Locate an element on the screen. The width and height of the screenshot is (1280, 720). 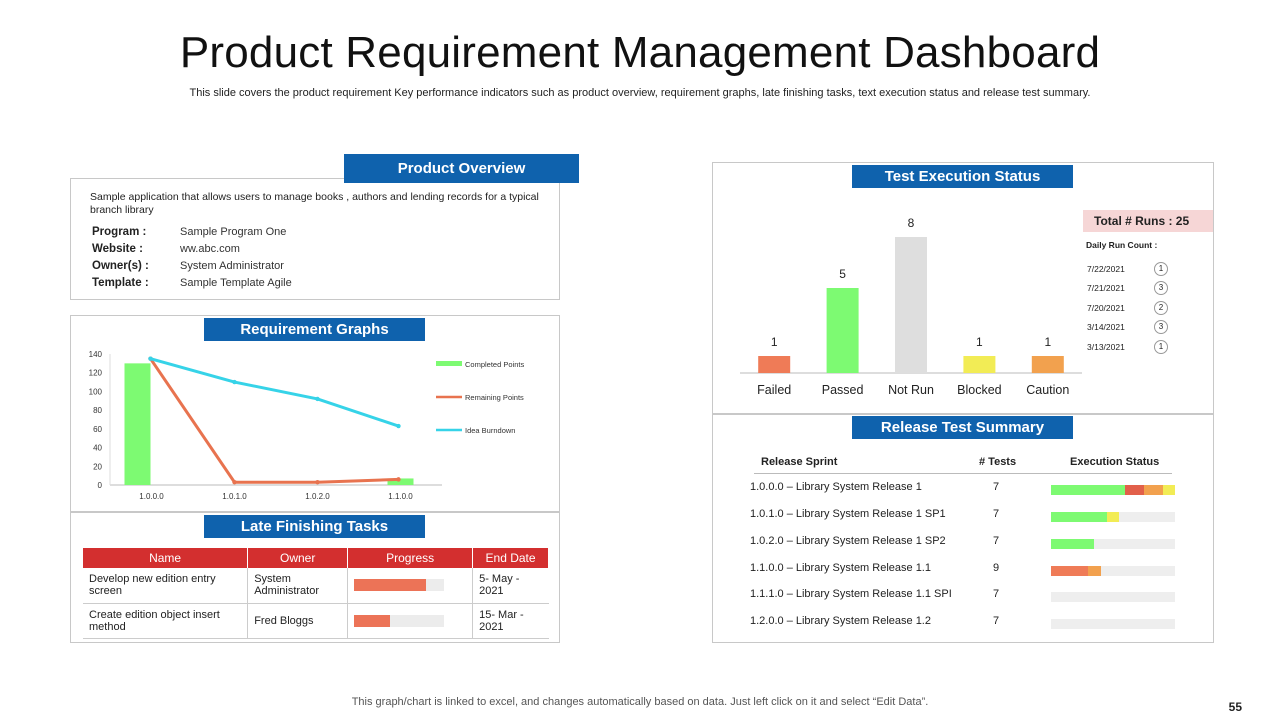
release-summary-panel is located at coordinates (963, 528).